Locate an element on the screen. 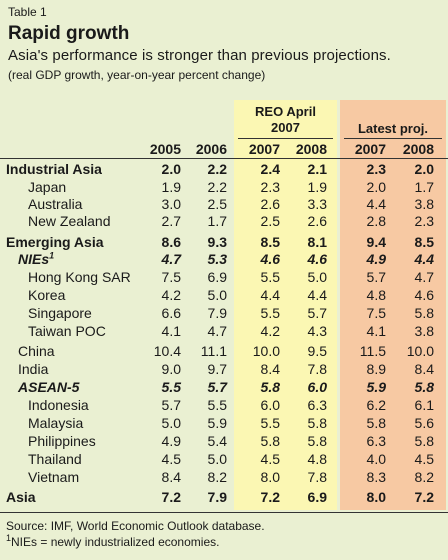 Image resolution: width=448 pixels, height=560 pixels. table-row: Japan 1.9 2.2 2.3 1.9 2.0 1.7 is located at coordinates (224, 187).